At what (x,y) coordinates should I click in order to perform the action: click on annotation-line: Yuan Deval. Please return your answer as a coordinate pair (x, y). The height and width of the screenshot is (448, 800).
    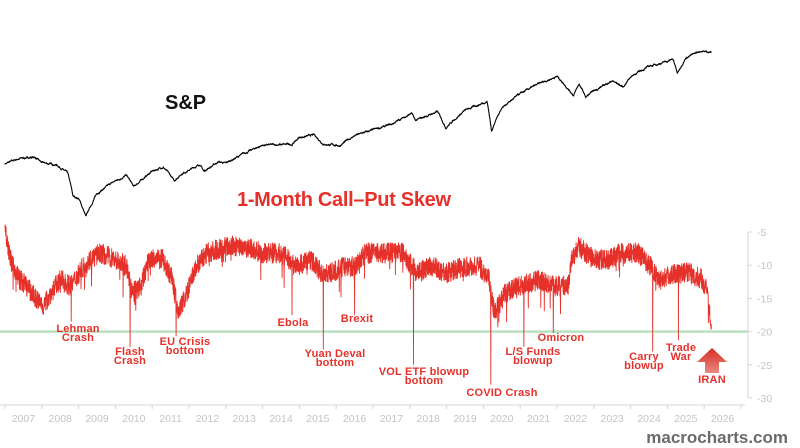
    Looking at the image, I should click on (335, 354).